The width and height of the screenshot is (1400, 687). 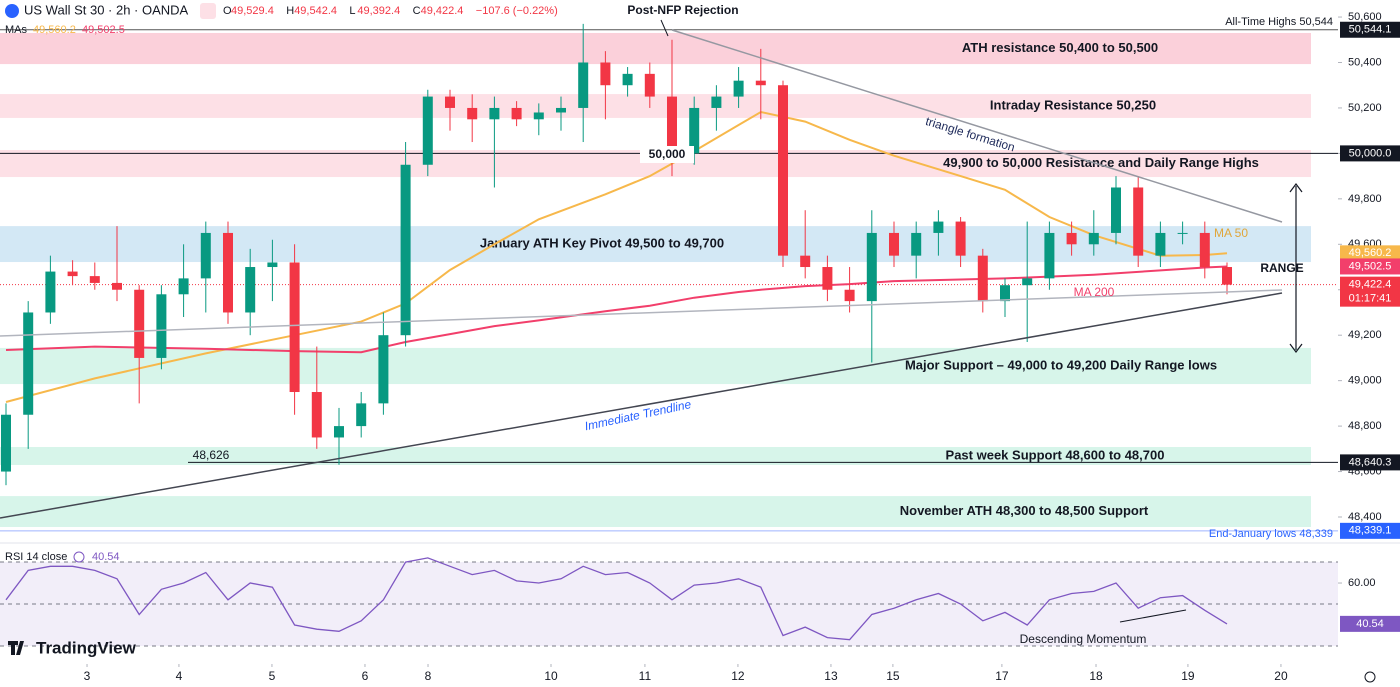 What do you see at coordinates (417, 11) in the screenshot?
I see `ohlc-key: C` at bounding box center [417, 11].